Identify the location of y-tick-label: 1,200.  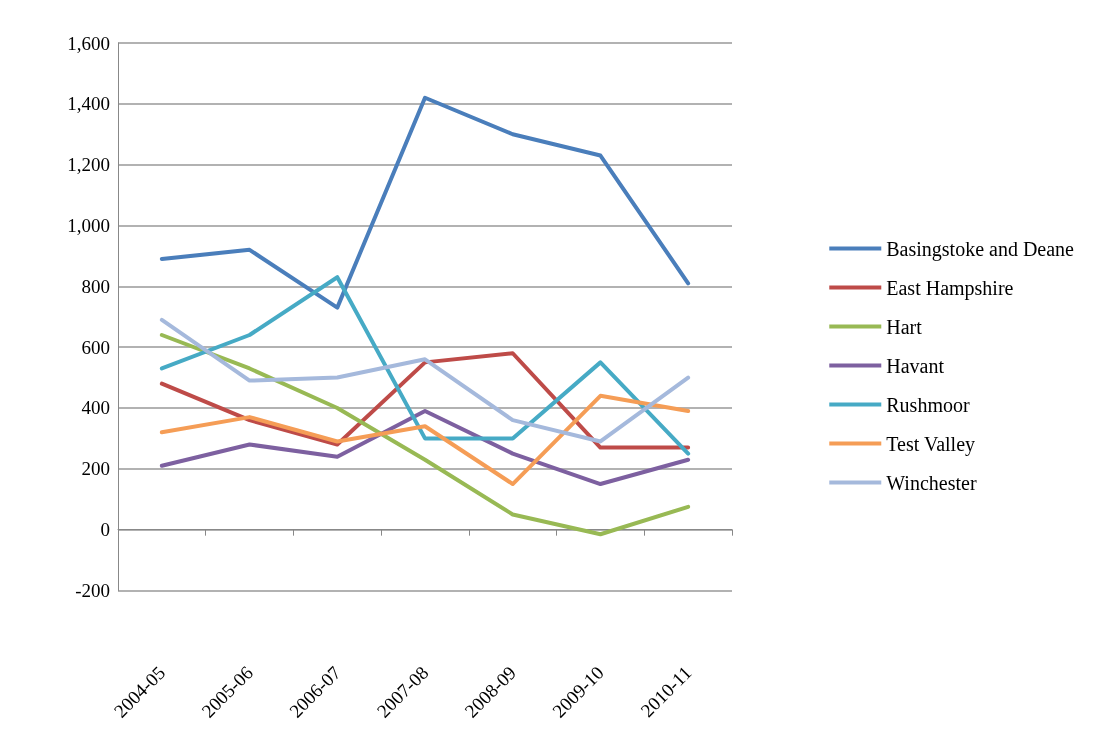
(88, 165).